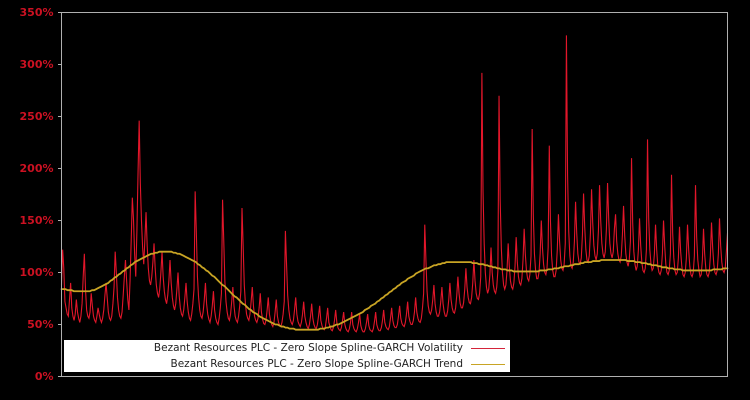 The height and width of the screenshot is (400, 750). I want to click on y-axis-tick-label: 150%, so click(36, 220).